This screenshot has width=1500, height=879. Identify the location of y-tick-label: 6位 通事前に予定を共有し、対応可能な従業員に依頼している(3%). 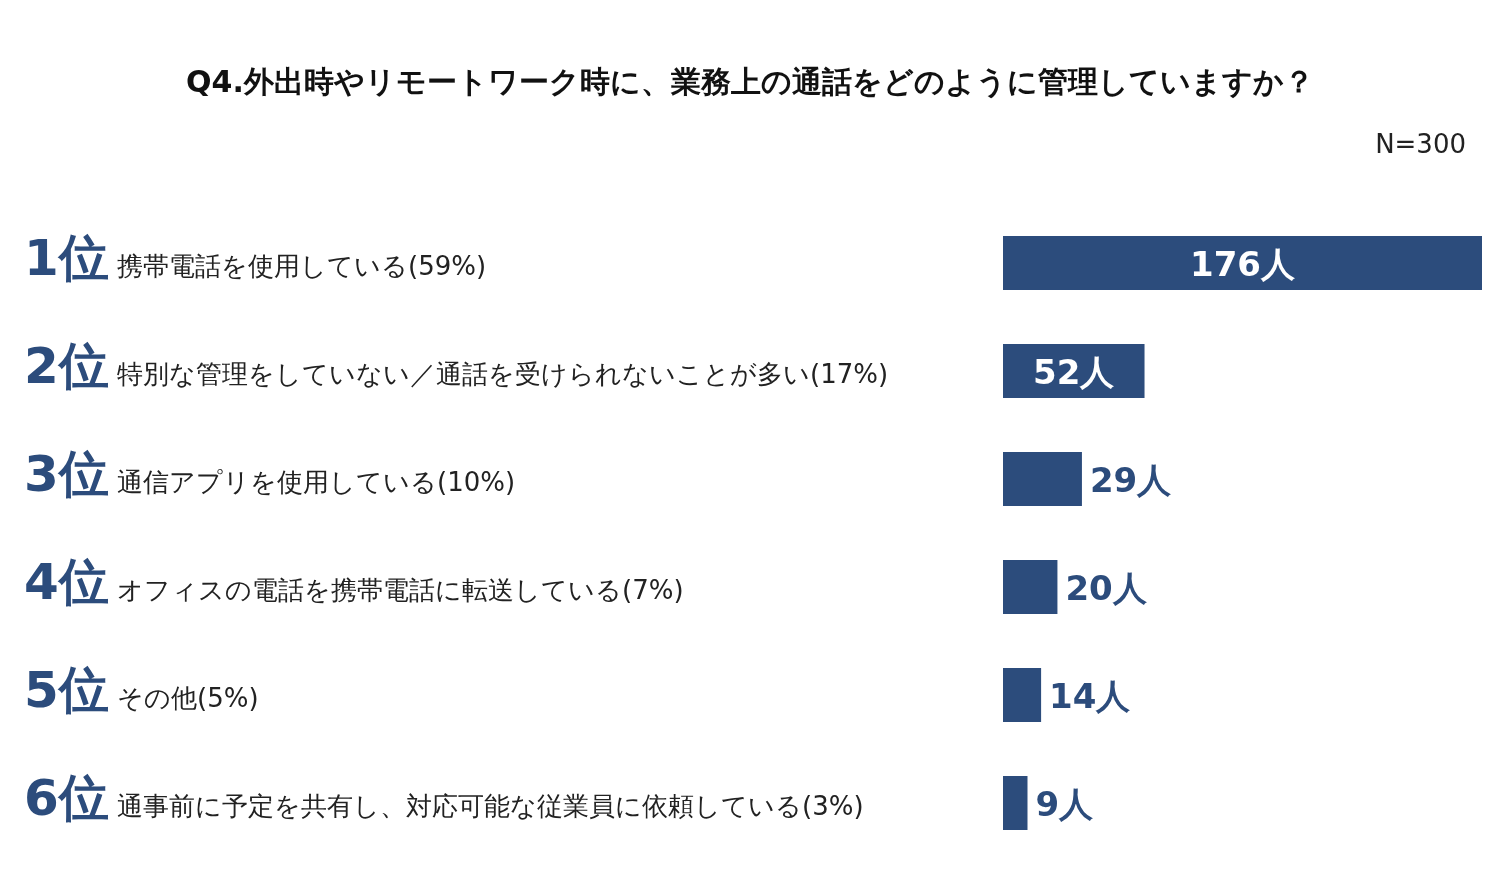
(444, 798).